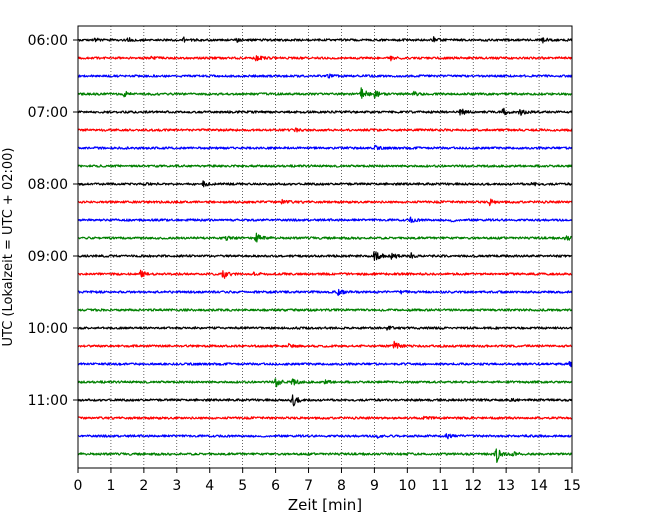 This screenshot has height=520, width=650. I want to click on x-tick-label: 13, so click(506, 486).